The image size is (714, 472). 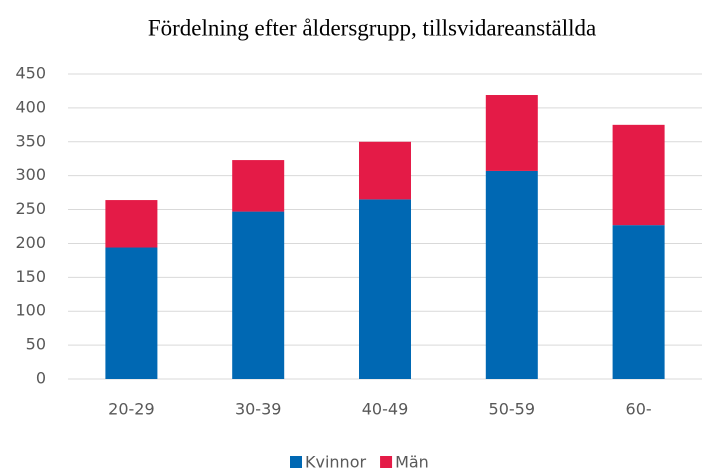 What do you see at coordinates (30, 276) in the screenshot?
I see `y-tick-label: 150` at bounding box center [30, 276].